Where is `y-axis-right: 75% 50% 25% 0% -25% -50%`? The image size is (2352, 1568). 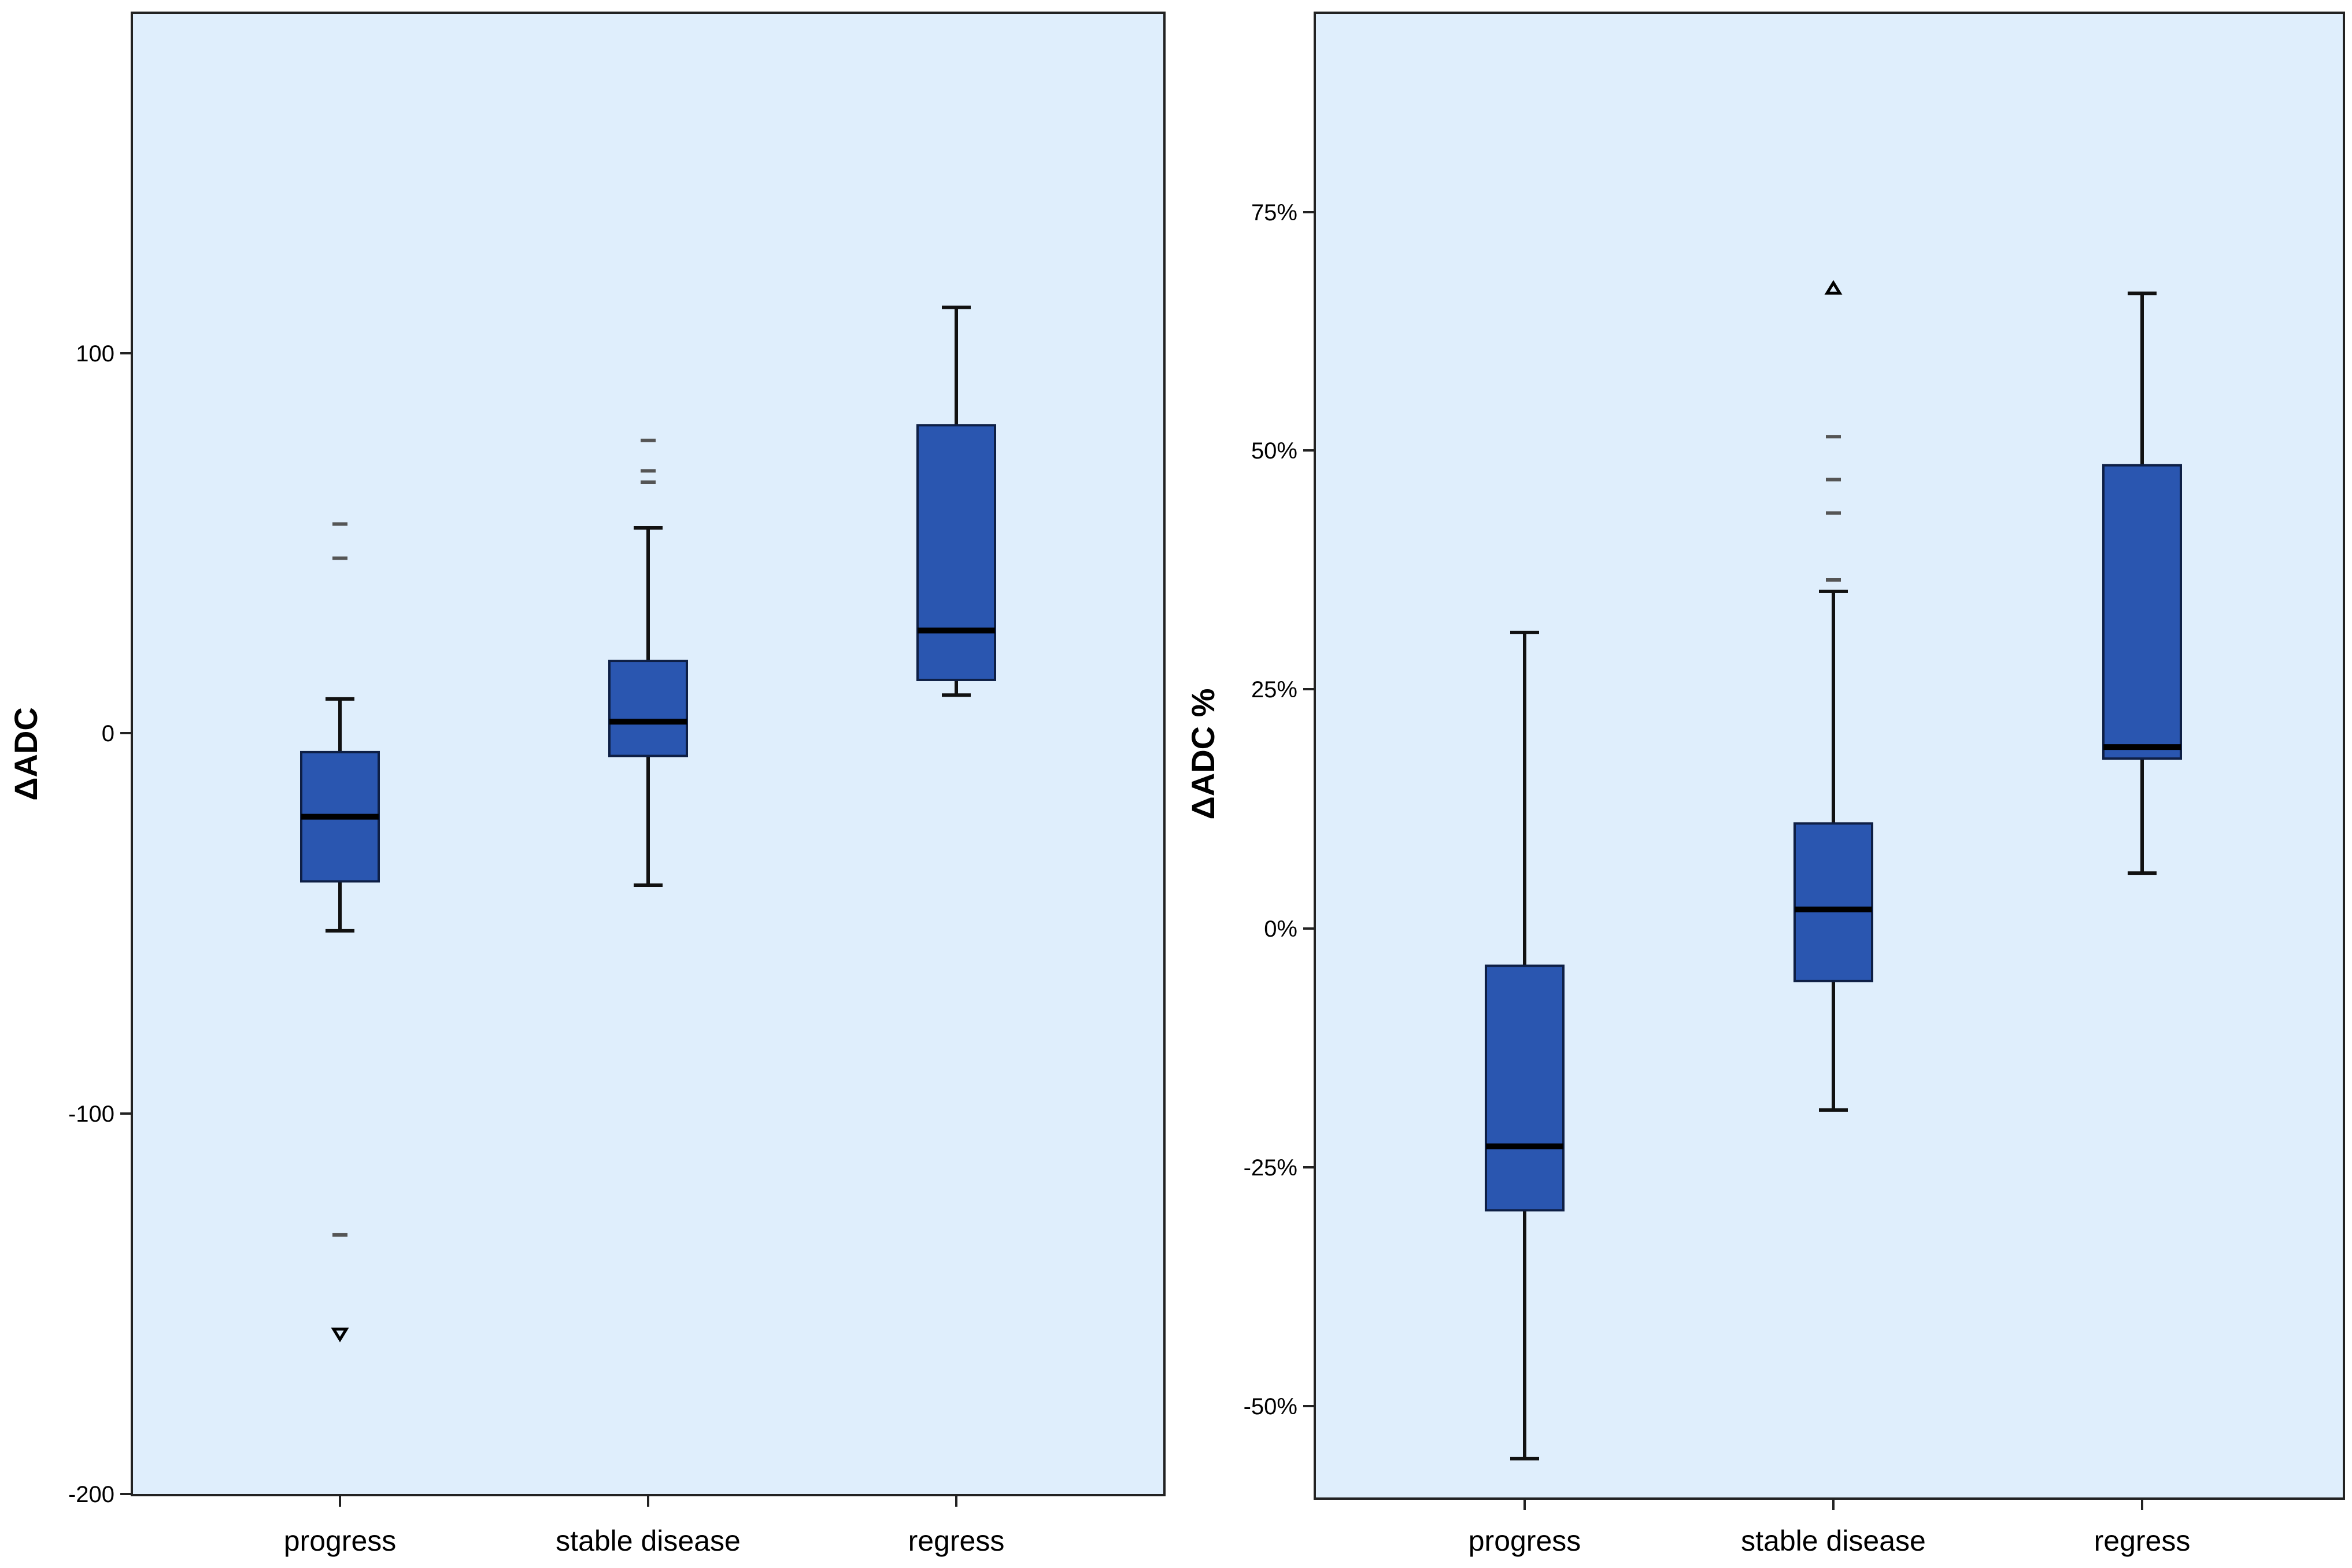 y-axis-right: 75% 50% 25% 0% -25% -50% is located at coordinates (1280, 810).